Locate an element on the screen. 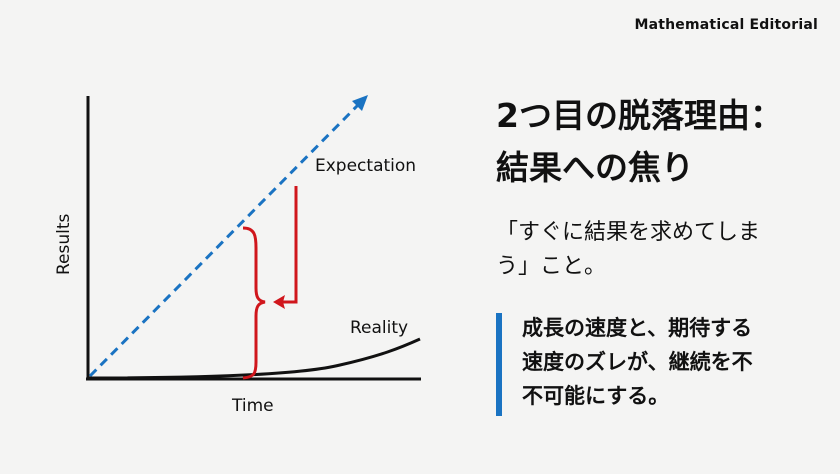 This screenshot has width=840, height=474. callout-text: 成長の速度と、期待する 速度のズレが、継続を不 不可能にする。 is located at coordinates (637, 362).